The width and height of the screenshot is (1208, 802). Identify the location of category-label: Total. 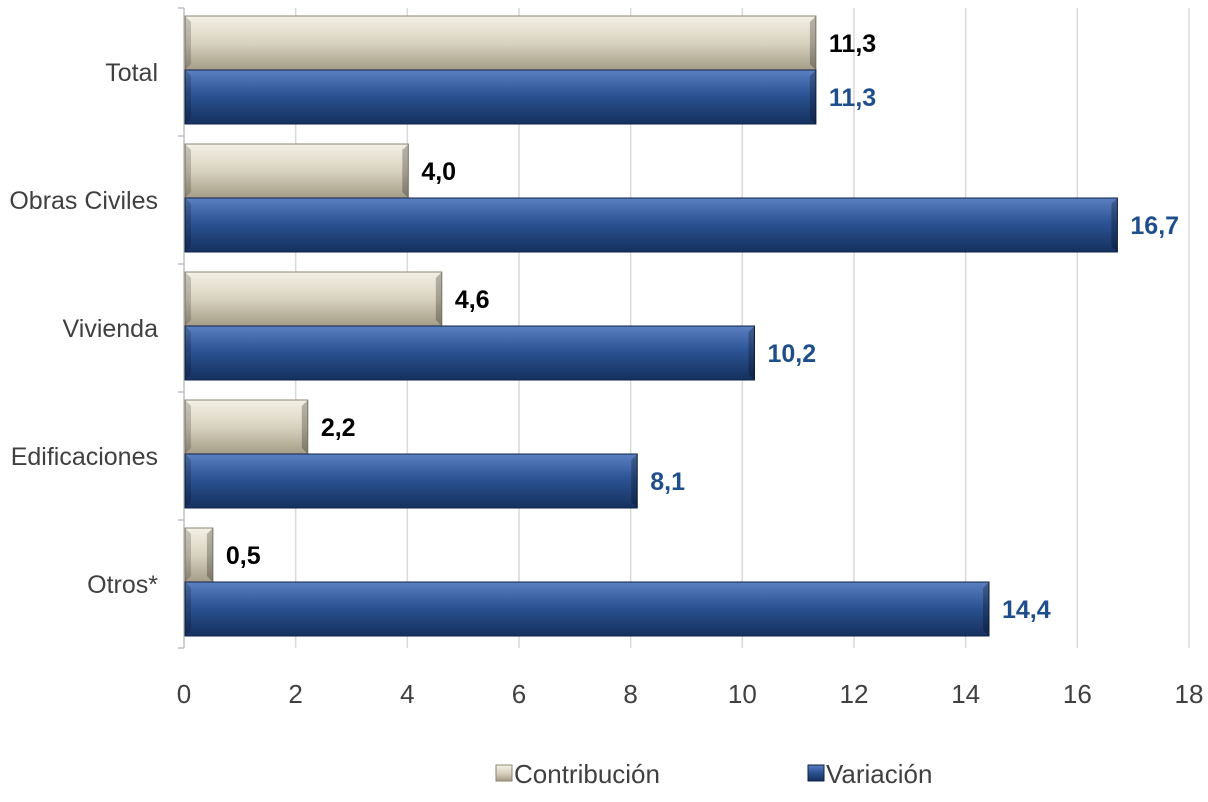
(131, 73).